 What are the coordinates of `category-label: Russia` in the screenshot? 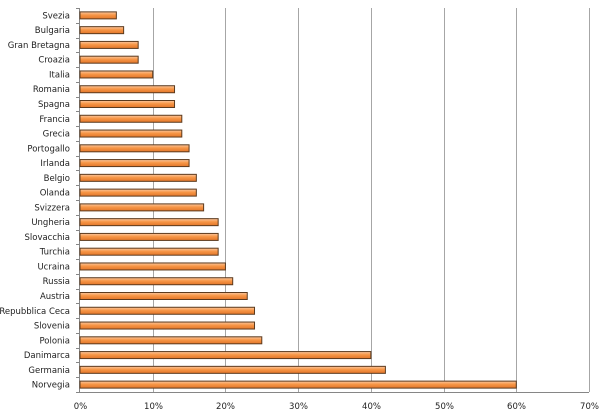 It's located at (56, 282).